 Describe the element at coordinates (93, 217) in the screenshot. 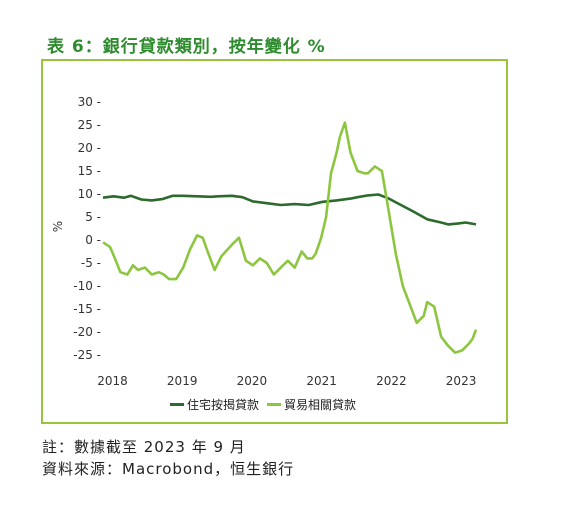

I see `y-tick-label: 5 -` at that location.